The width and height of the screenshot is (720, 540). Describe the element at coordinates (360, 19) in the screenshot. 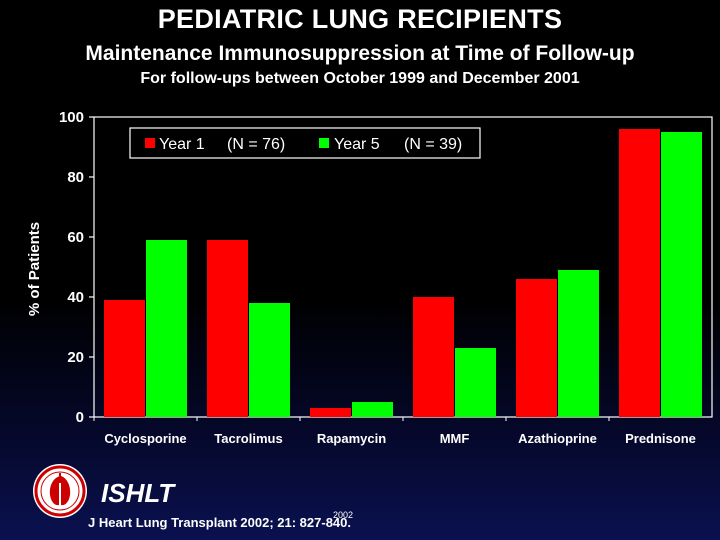

I see `page-title: PEDIATRIC LUNG RECIPIENTS` at that location.